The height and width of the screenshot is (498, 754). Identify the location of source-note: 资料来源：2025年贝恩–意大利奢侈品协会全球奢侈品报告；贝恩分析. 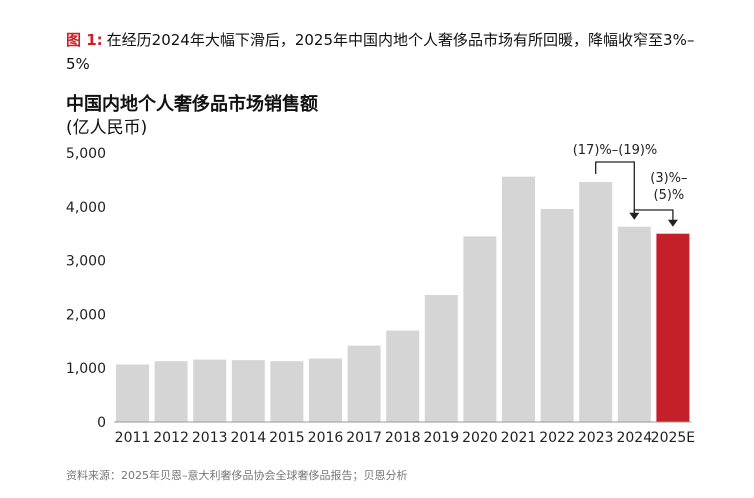
(237, 475).